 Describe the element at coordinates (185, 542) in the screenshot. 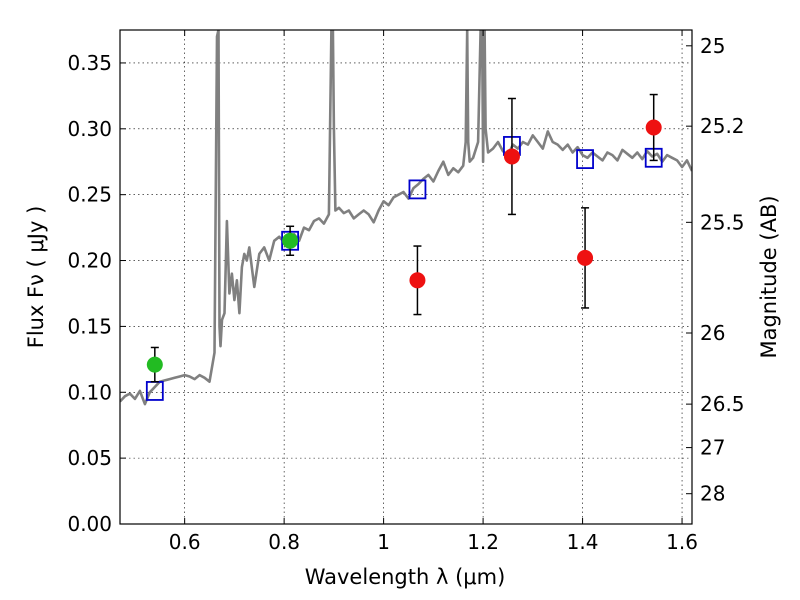

I see `x-tick-label: 0.6` at that location.